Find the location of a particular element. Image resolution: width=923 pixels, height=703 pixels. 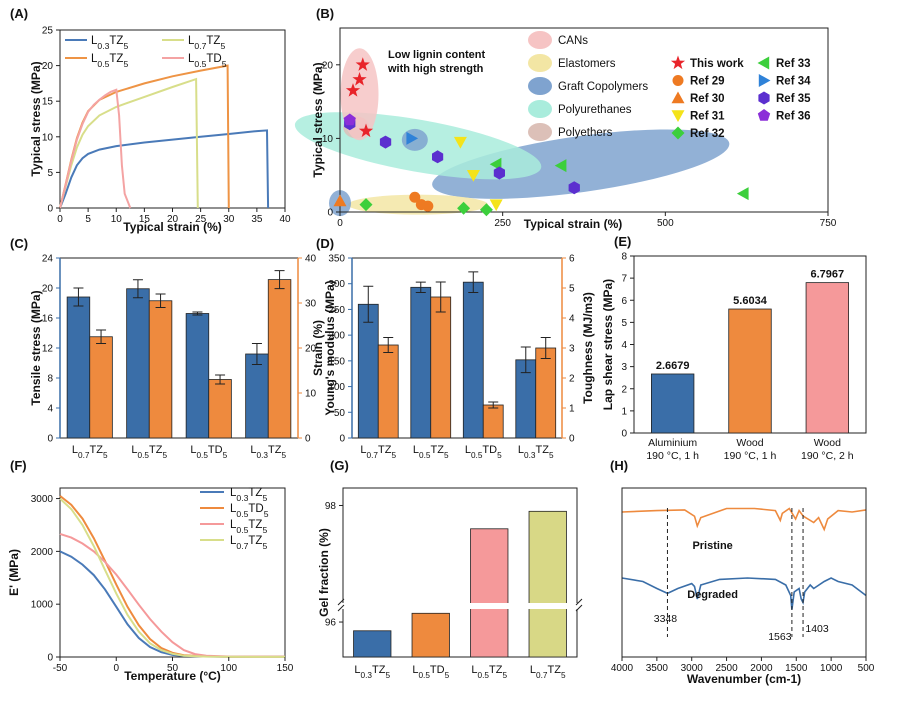

series-label: Pristine is located at coordinates (712, 546).